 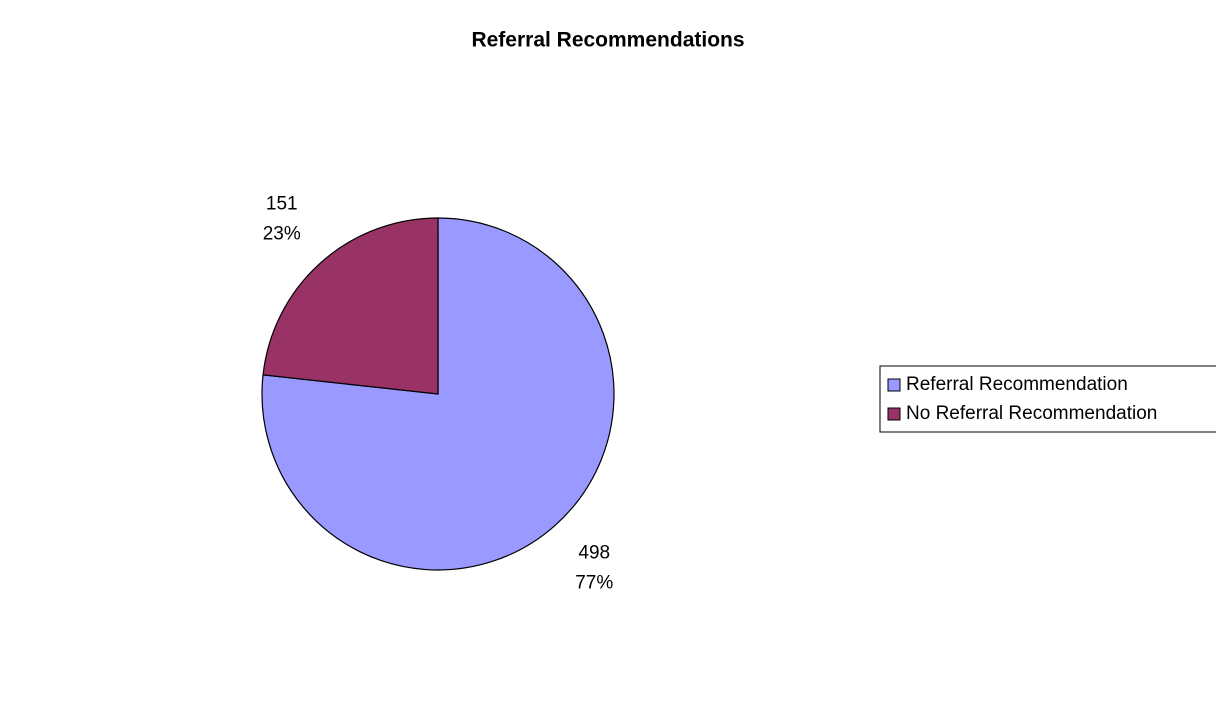 What do you see at coordinates (1017, 384) in the screenshot?
I see `legend-label: Referral Recommendation` at bounding box center [1017, 384].